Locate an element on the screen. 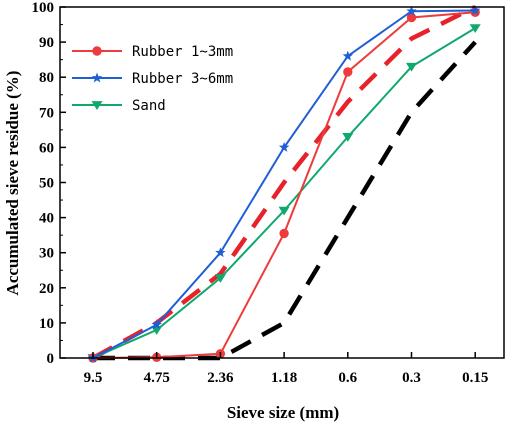 This screenshot has width=505, height=425. y-axis-title: Accumulated sieve residue (%) is located at coordinates (12, 183).